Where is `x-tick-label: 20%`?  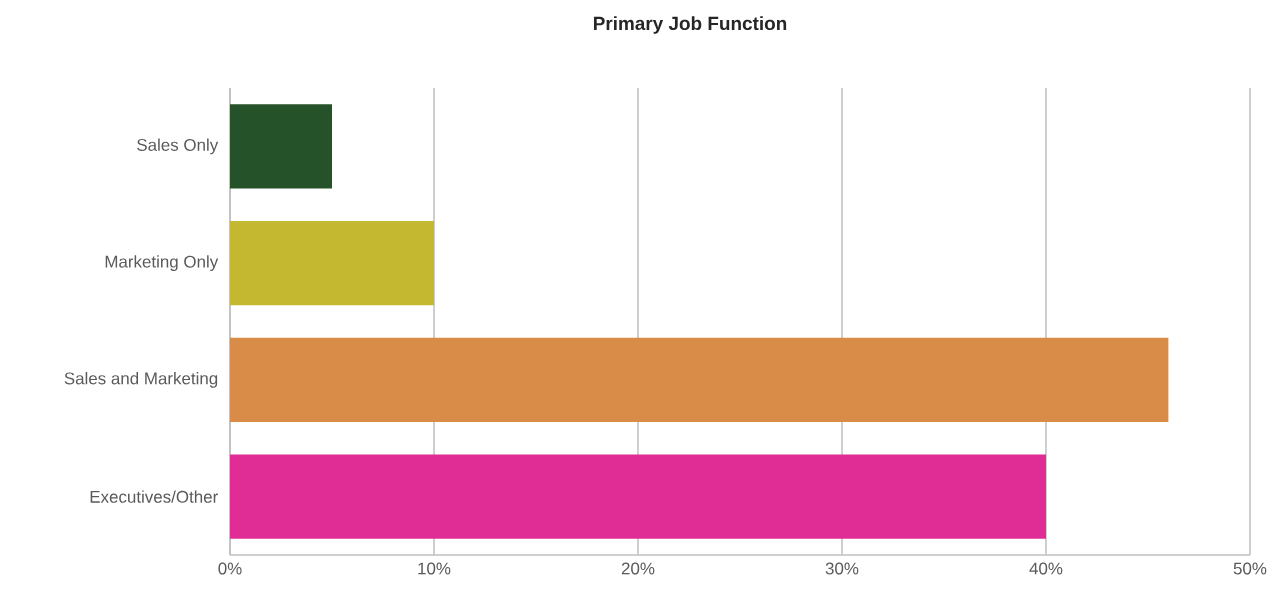
x-tick-label: 20% is located at coordinates (638, 568).